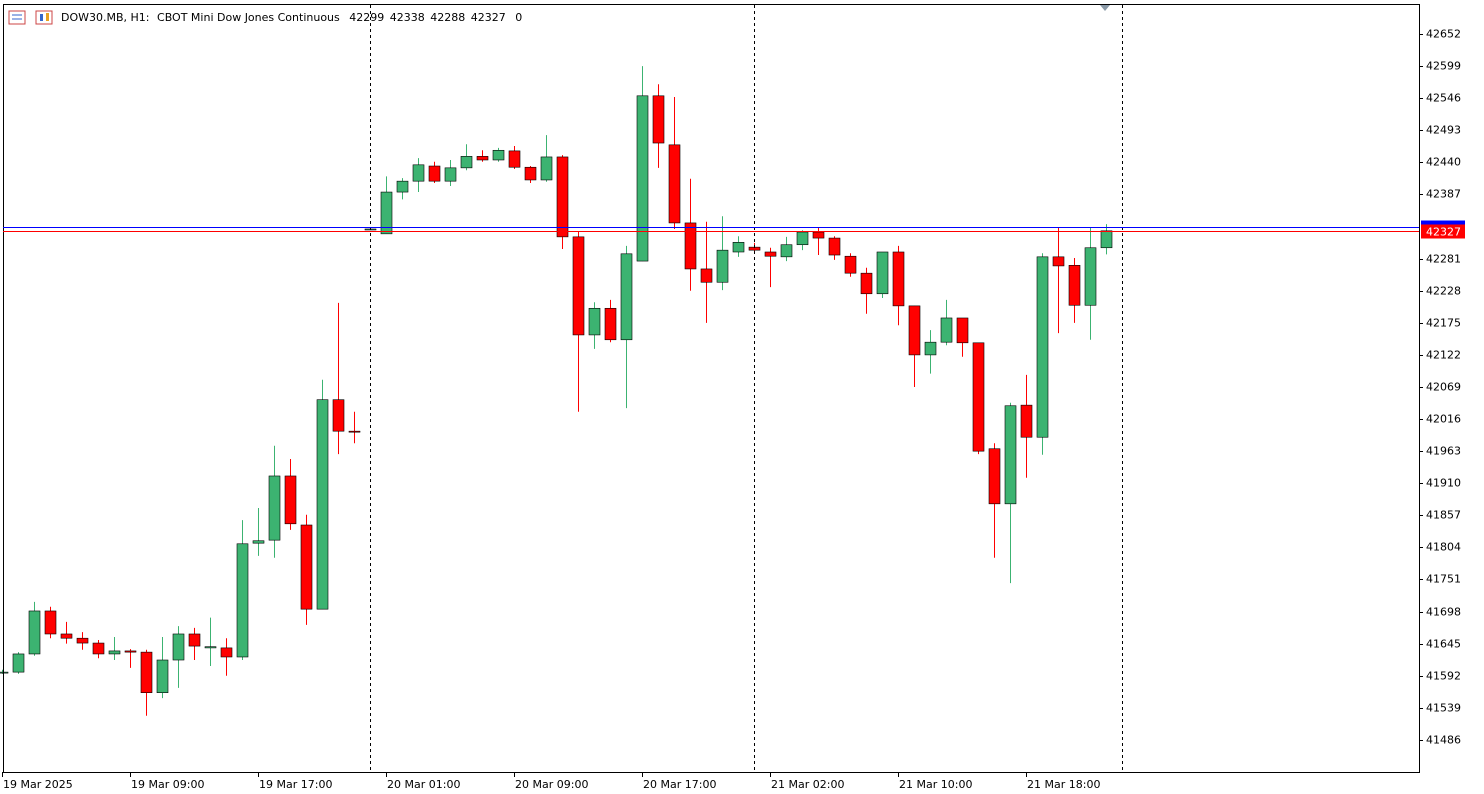 This screenshot has width=1484, height=794. I want to click on header-close: 42327, so click(488, 17).